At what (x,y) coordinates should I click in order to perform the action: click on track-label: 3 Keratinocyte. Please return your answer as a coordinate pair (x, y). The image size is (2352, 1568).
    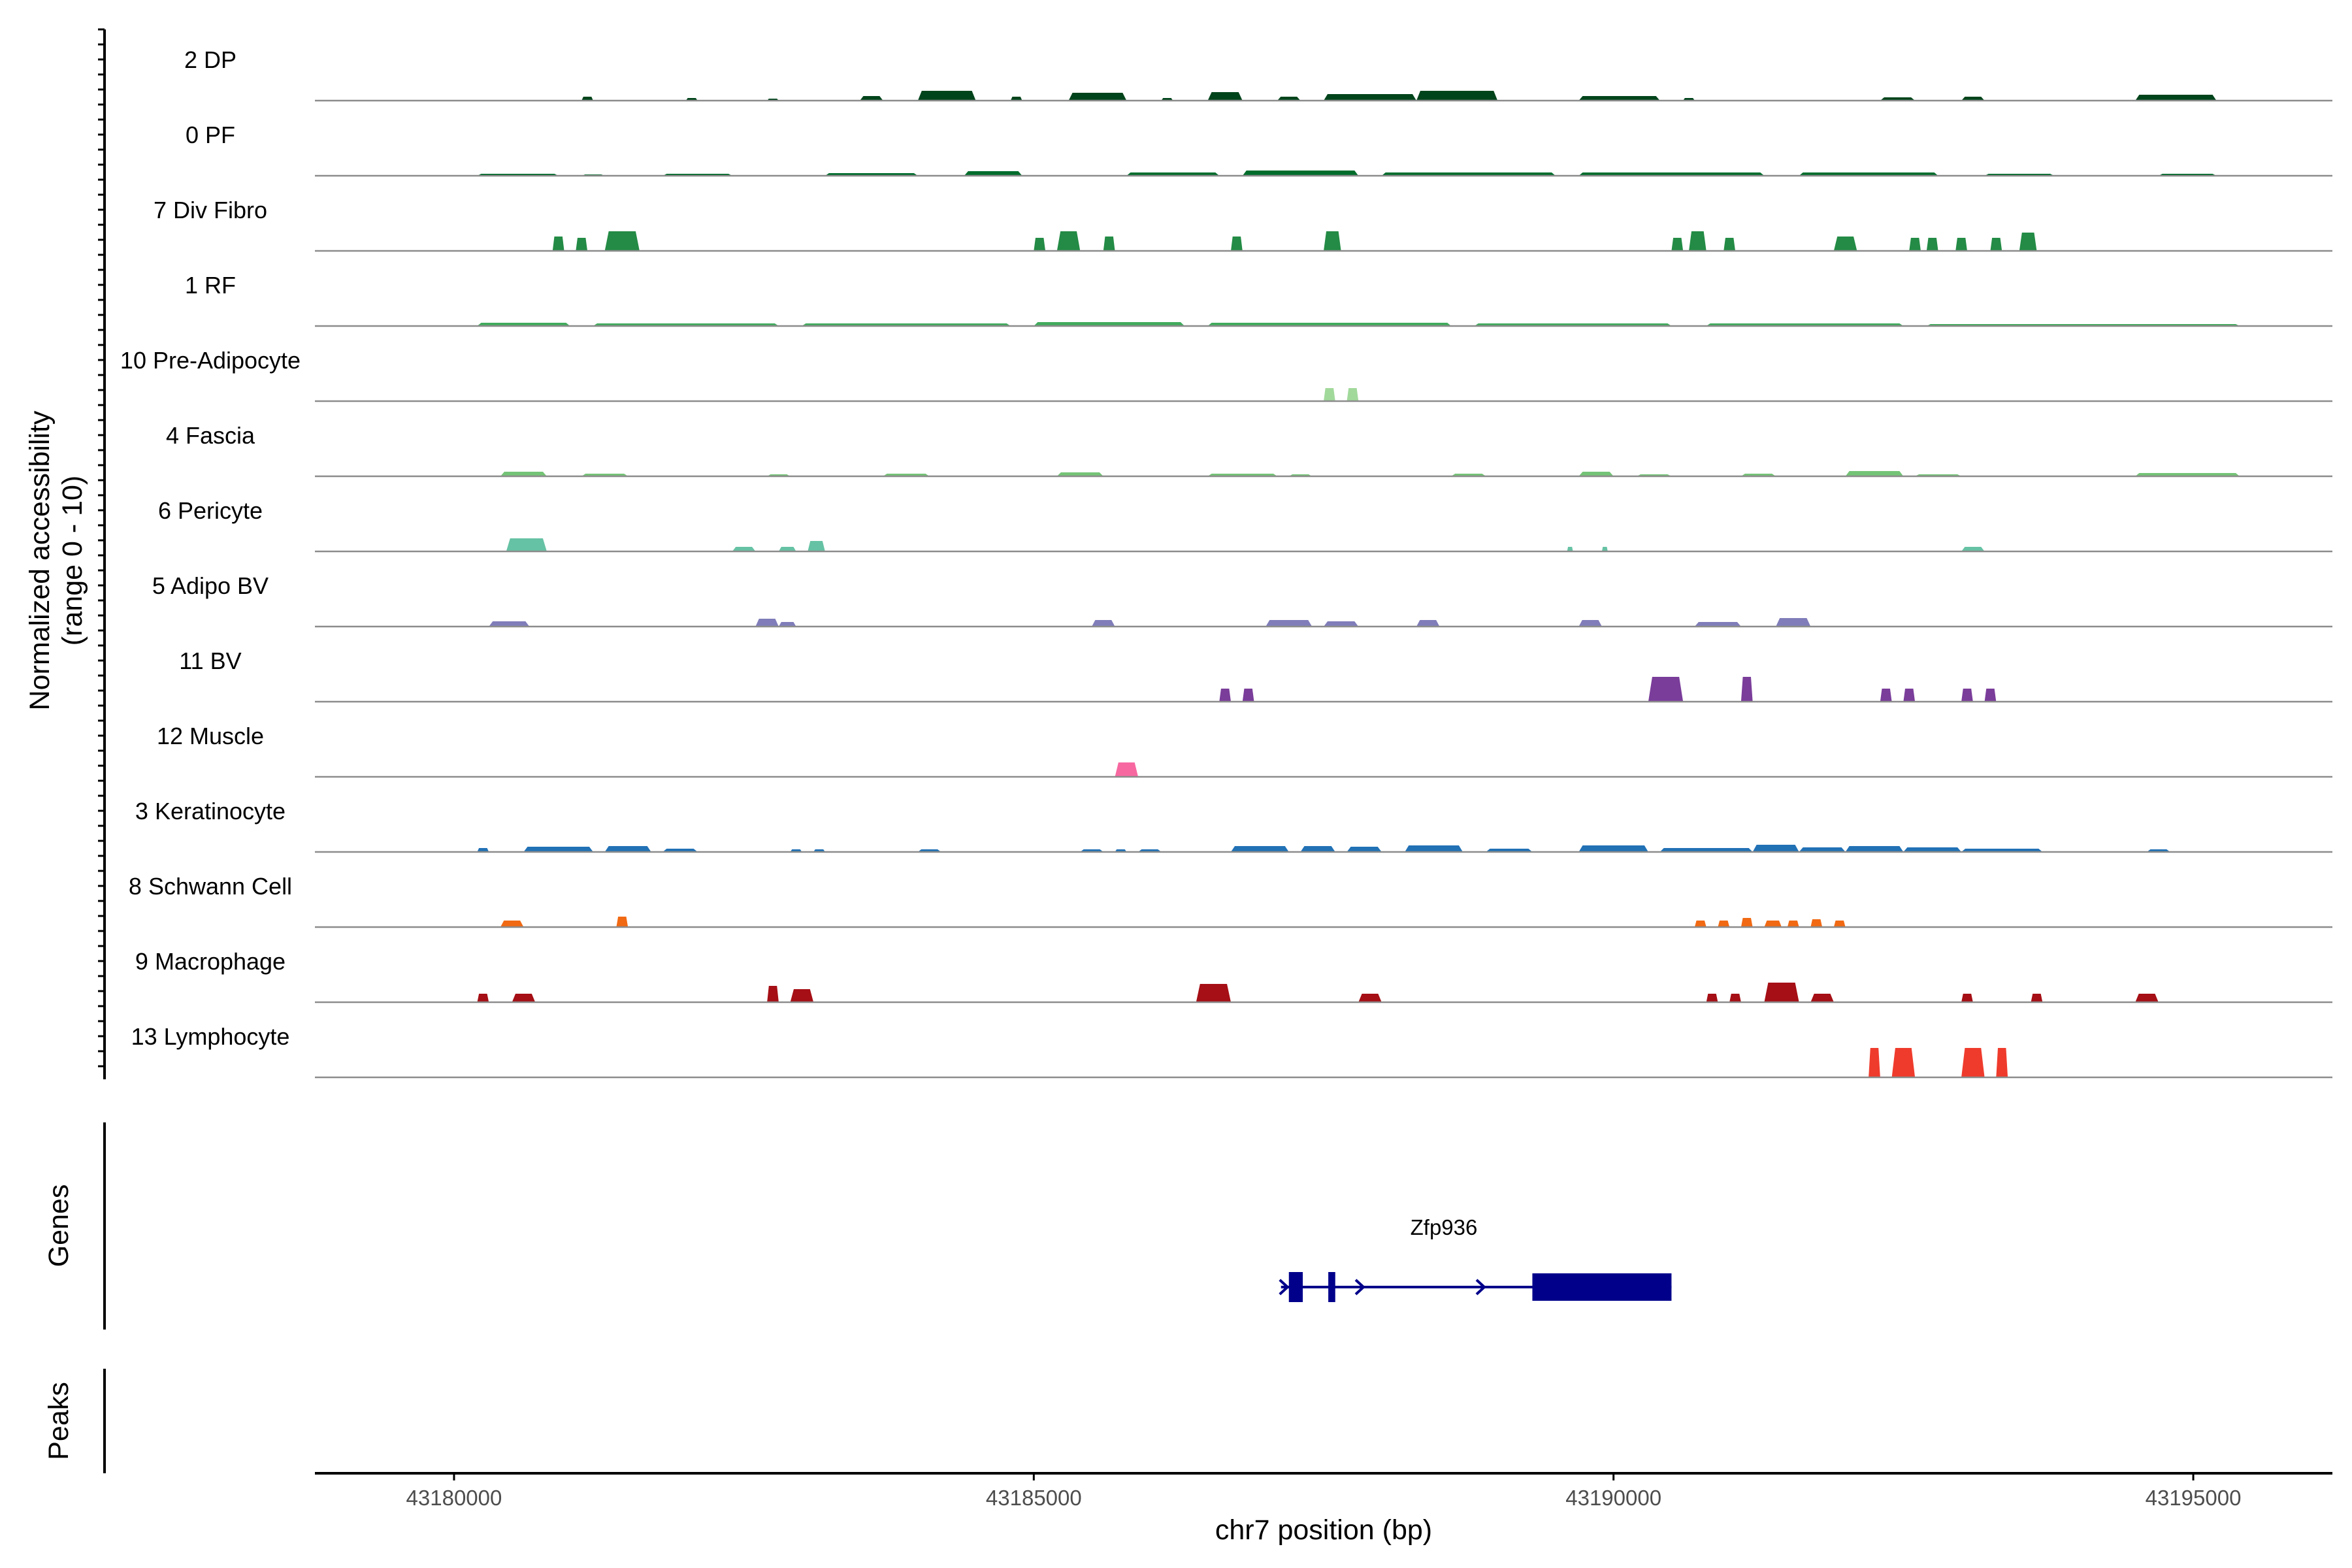
    Looking at the image, I should click on (210, 811).